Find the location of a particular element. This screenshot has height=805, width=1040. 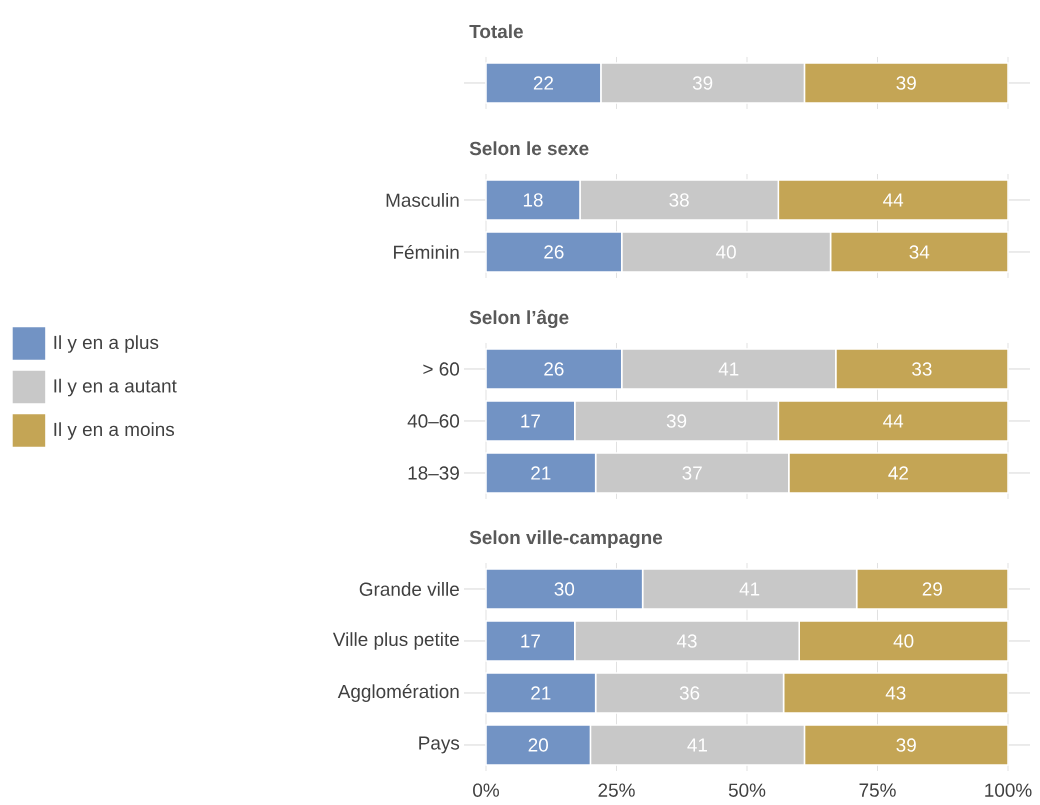

x-tick-label: 0% is located at coordinates (486, 790).